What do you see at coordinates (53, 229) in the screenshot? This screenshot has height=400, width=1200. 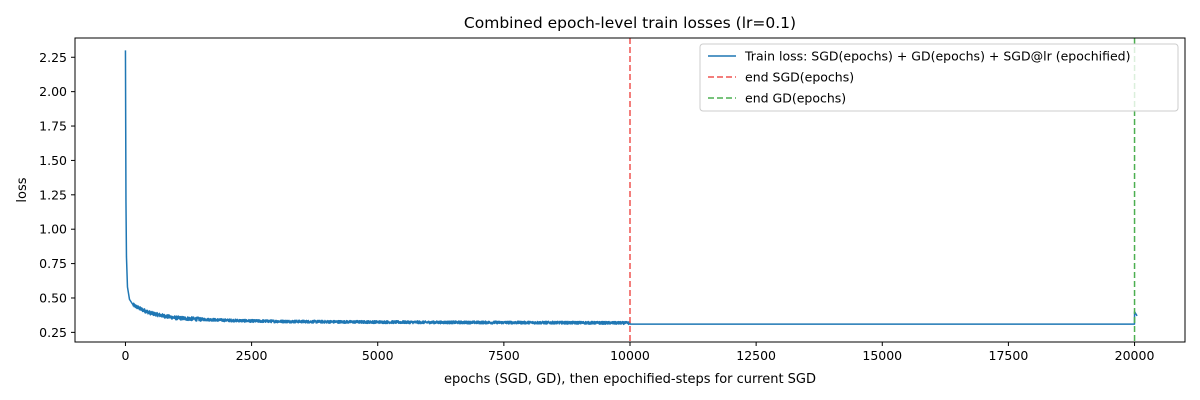 I see `y-tick-label: 1.00` at bounding box center [53, 229].